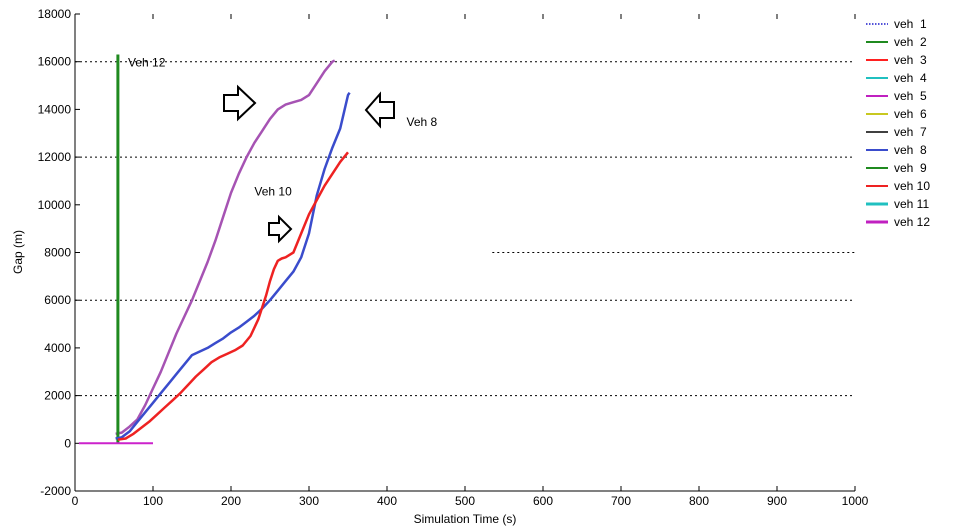 Image resolution: width=953 pixels, height=531 pixels. What do you see at coordinates (910, 78) in the screenshot?
I see `legend-label: veh 4` at bounding box center [910, 78].